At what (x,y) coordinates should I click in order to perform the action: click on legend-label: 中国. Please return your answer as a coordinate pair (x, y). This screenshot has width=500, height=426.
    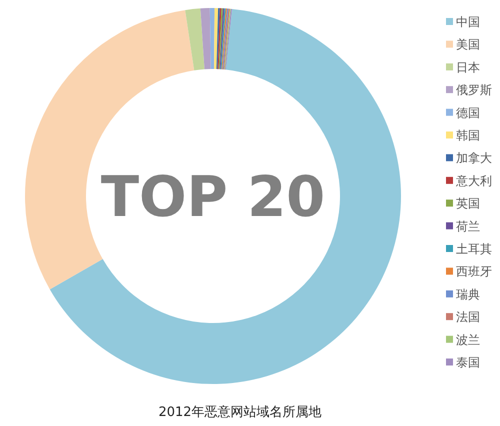
    Looking at the image, I should click on (468, 22).